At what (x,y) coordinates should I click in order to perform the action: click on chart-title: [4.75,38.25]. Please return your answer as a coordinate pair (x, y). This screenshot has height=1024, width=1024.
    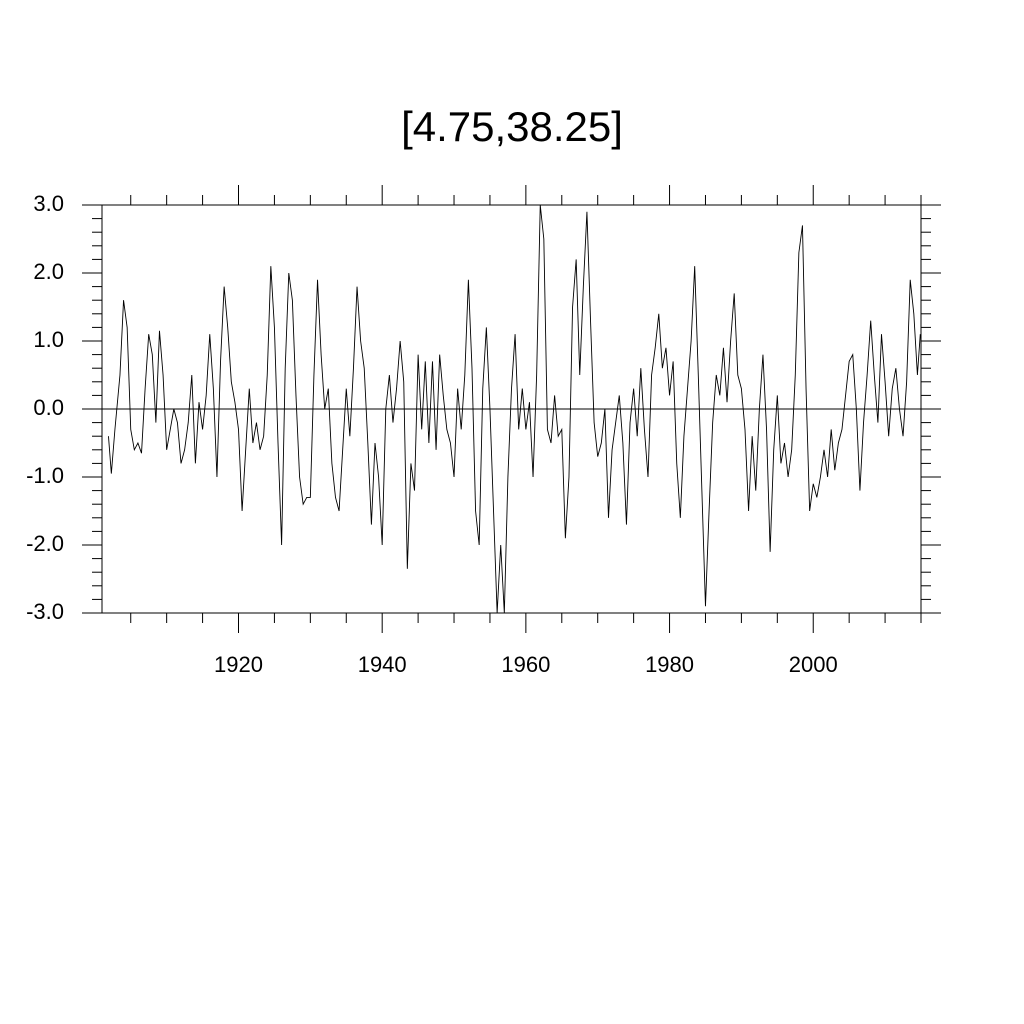
    Looking at the image, I should click on (512, 126).